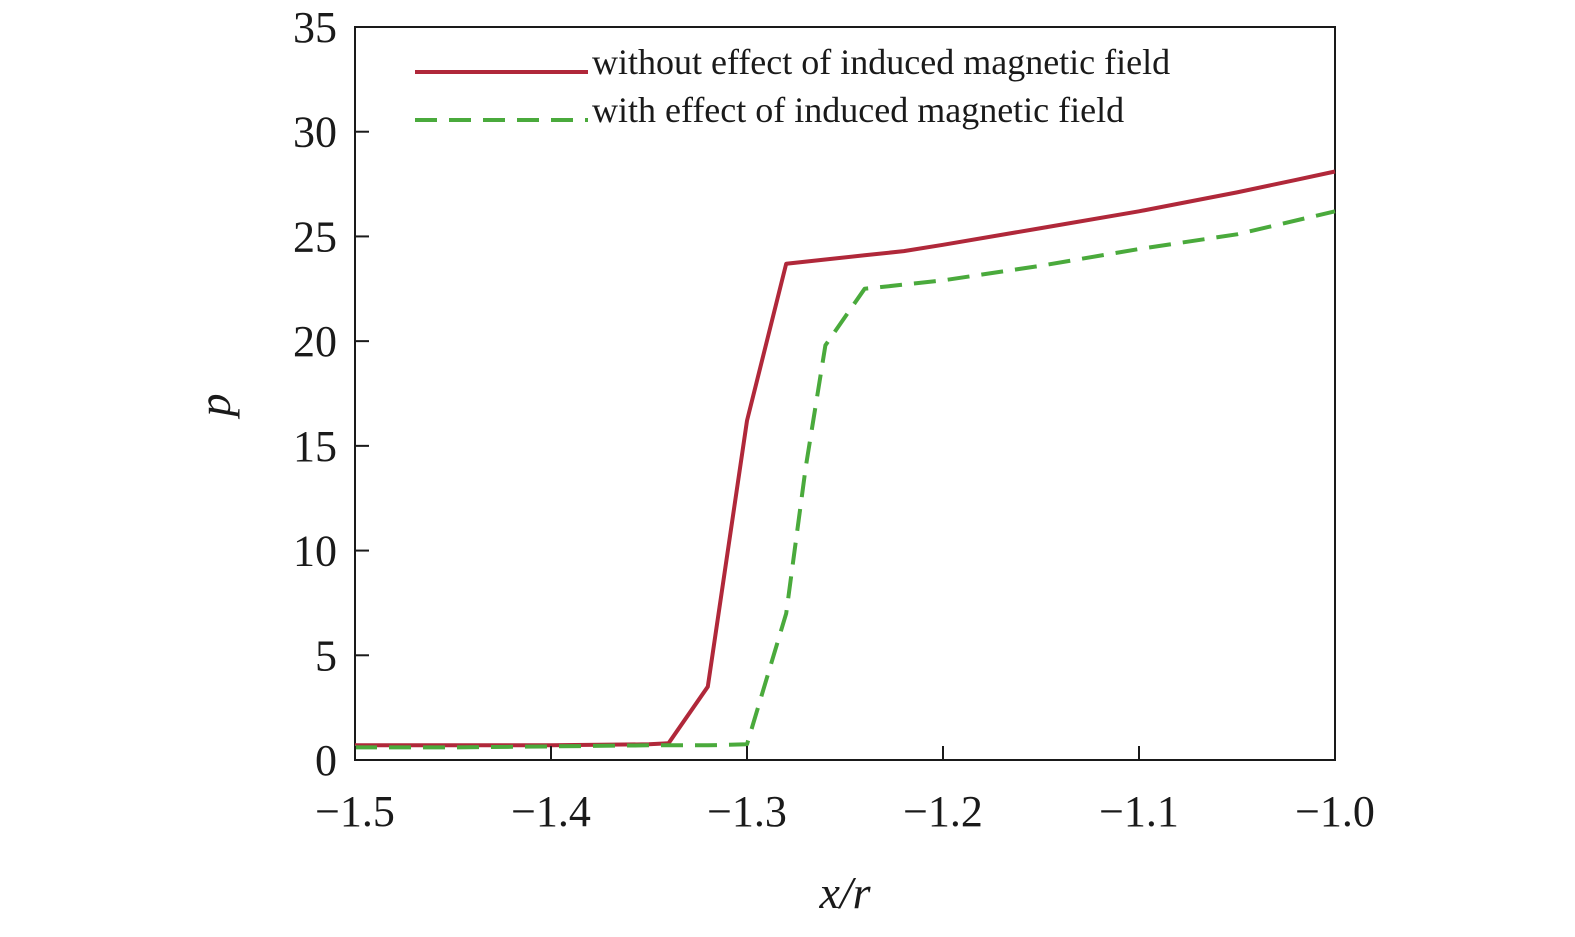  I want to click on y-tick-label: 5, so click(326, 655).